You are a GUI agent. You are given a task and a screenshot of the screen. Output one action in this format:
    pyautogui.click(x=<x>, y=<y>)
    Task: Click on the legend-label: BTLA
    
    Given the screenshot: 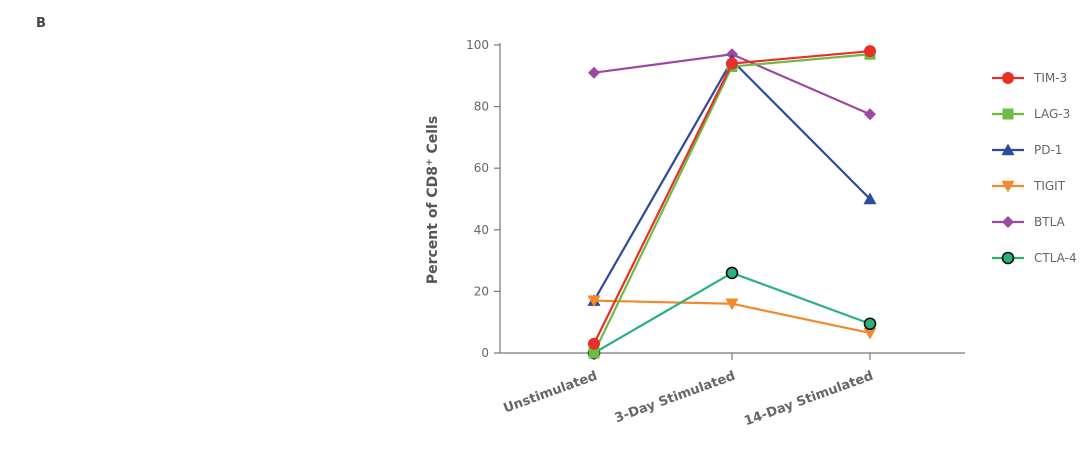 What is the action you would take?
    pyautogui.click(x=1050, y=222)
    